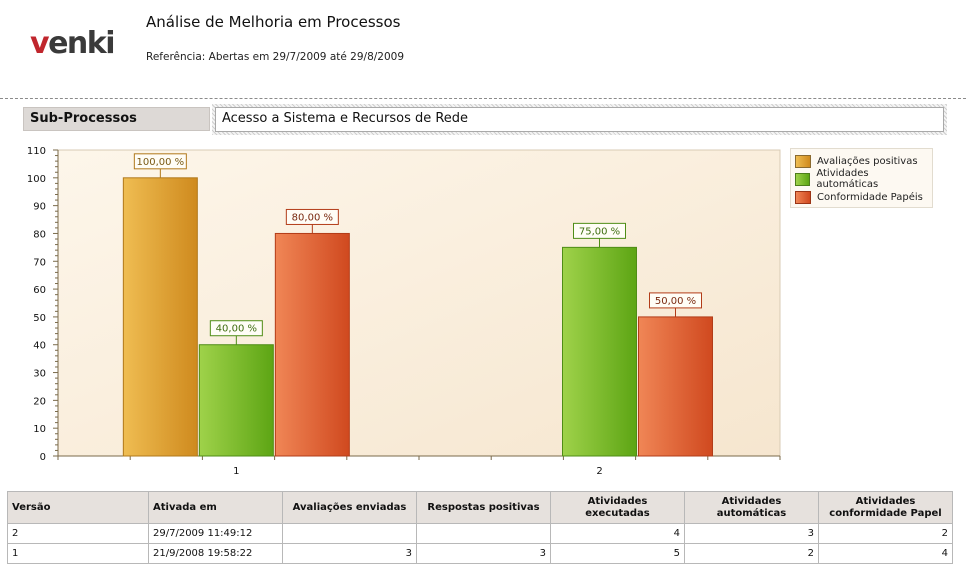  Describe the element at coordinates (39, 234) in the screenshot. I see `y-tick-label: 80` at that location.